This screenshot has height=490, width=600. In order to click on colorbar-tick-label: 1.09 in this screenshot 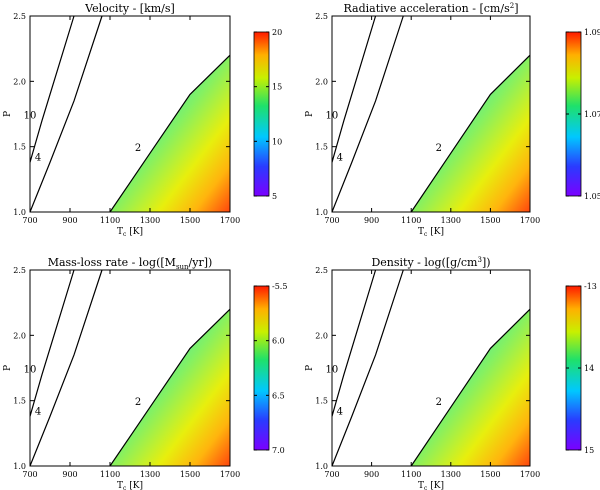, I will do `click(592, 32)`.